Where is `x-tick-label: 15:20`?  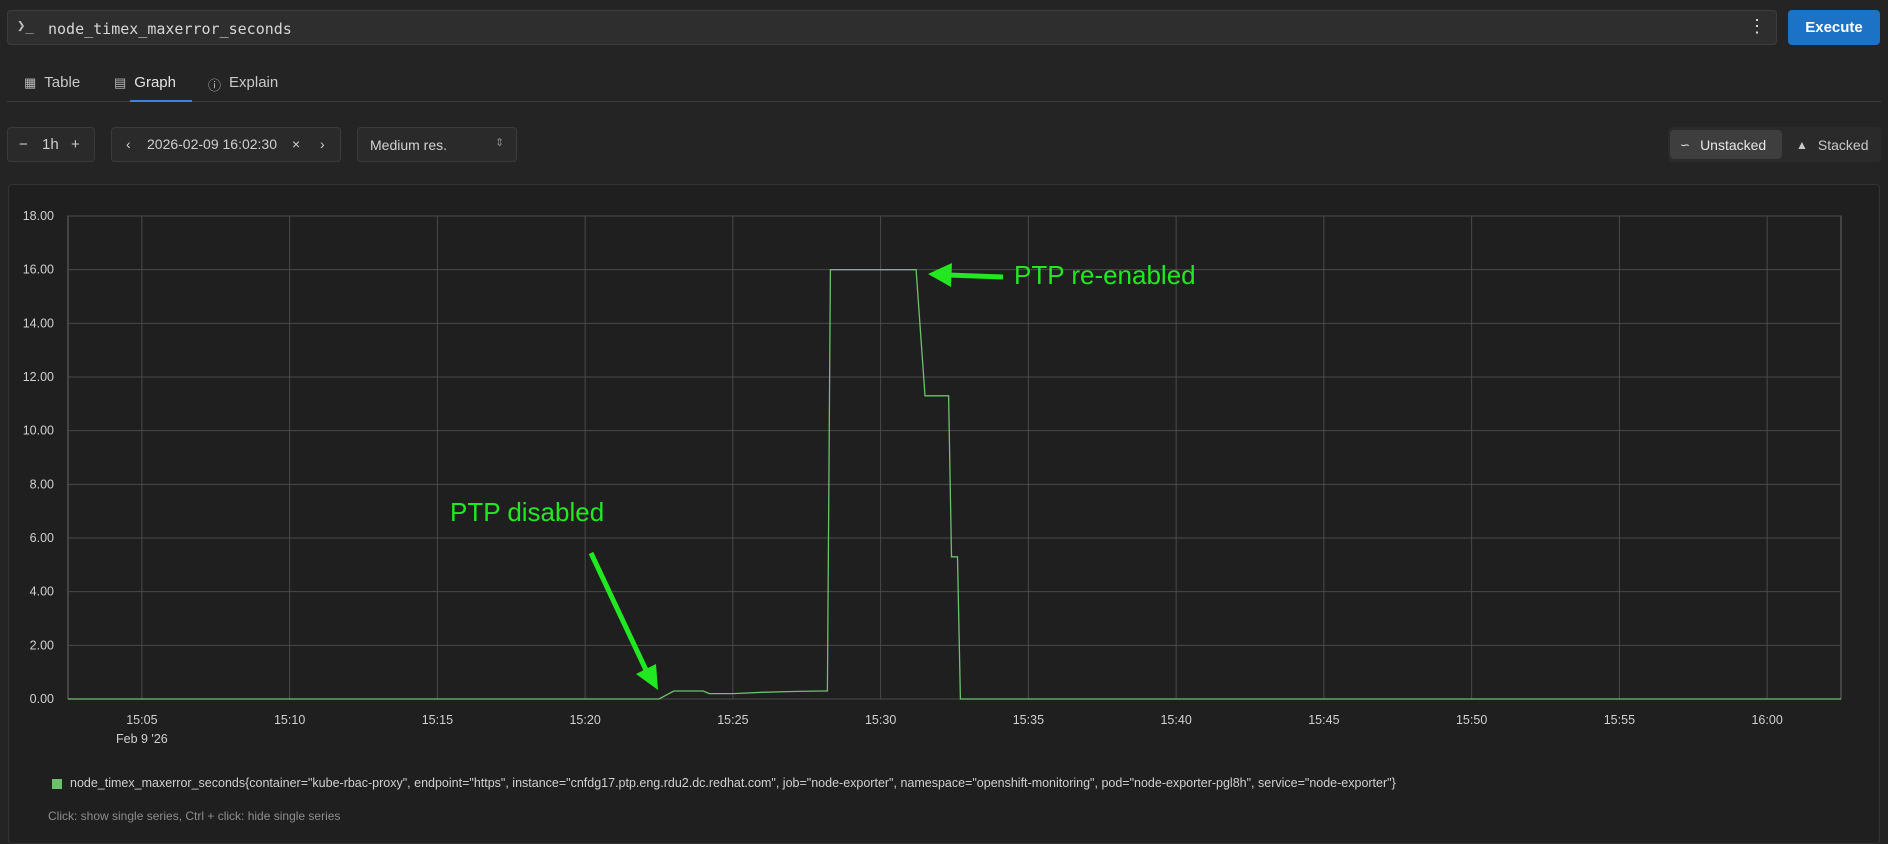
x-tick-label: 15:20 is located at coordinates (584, 720).